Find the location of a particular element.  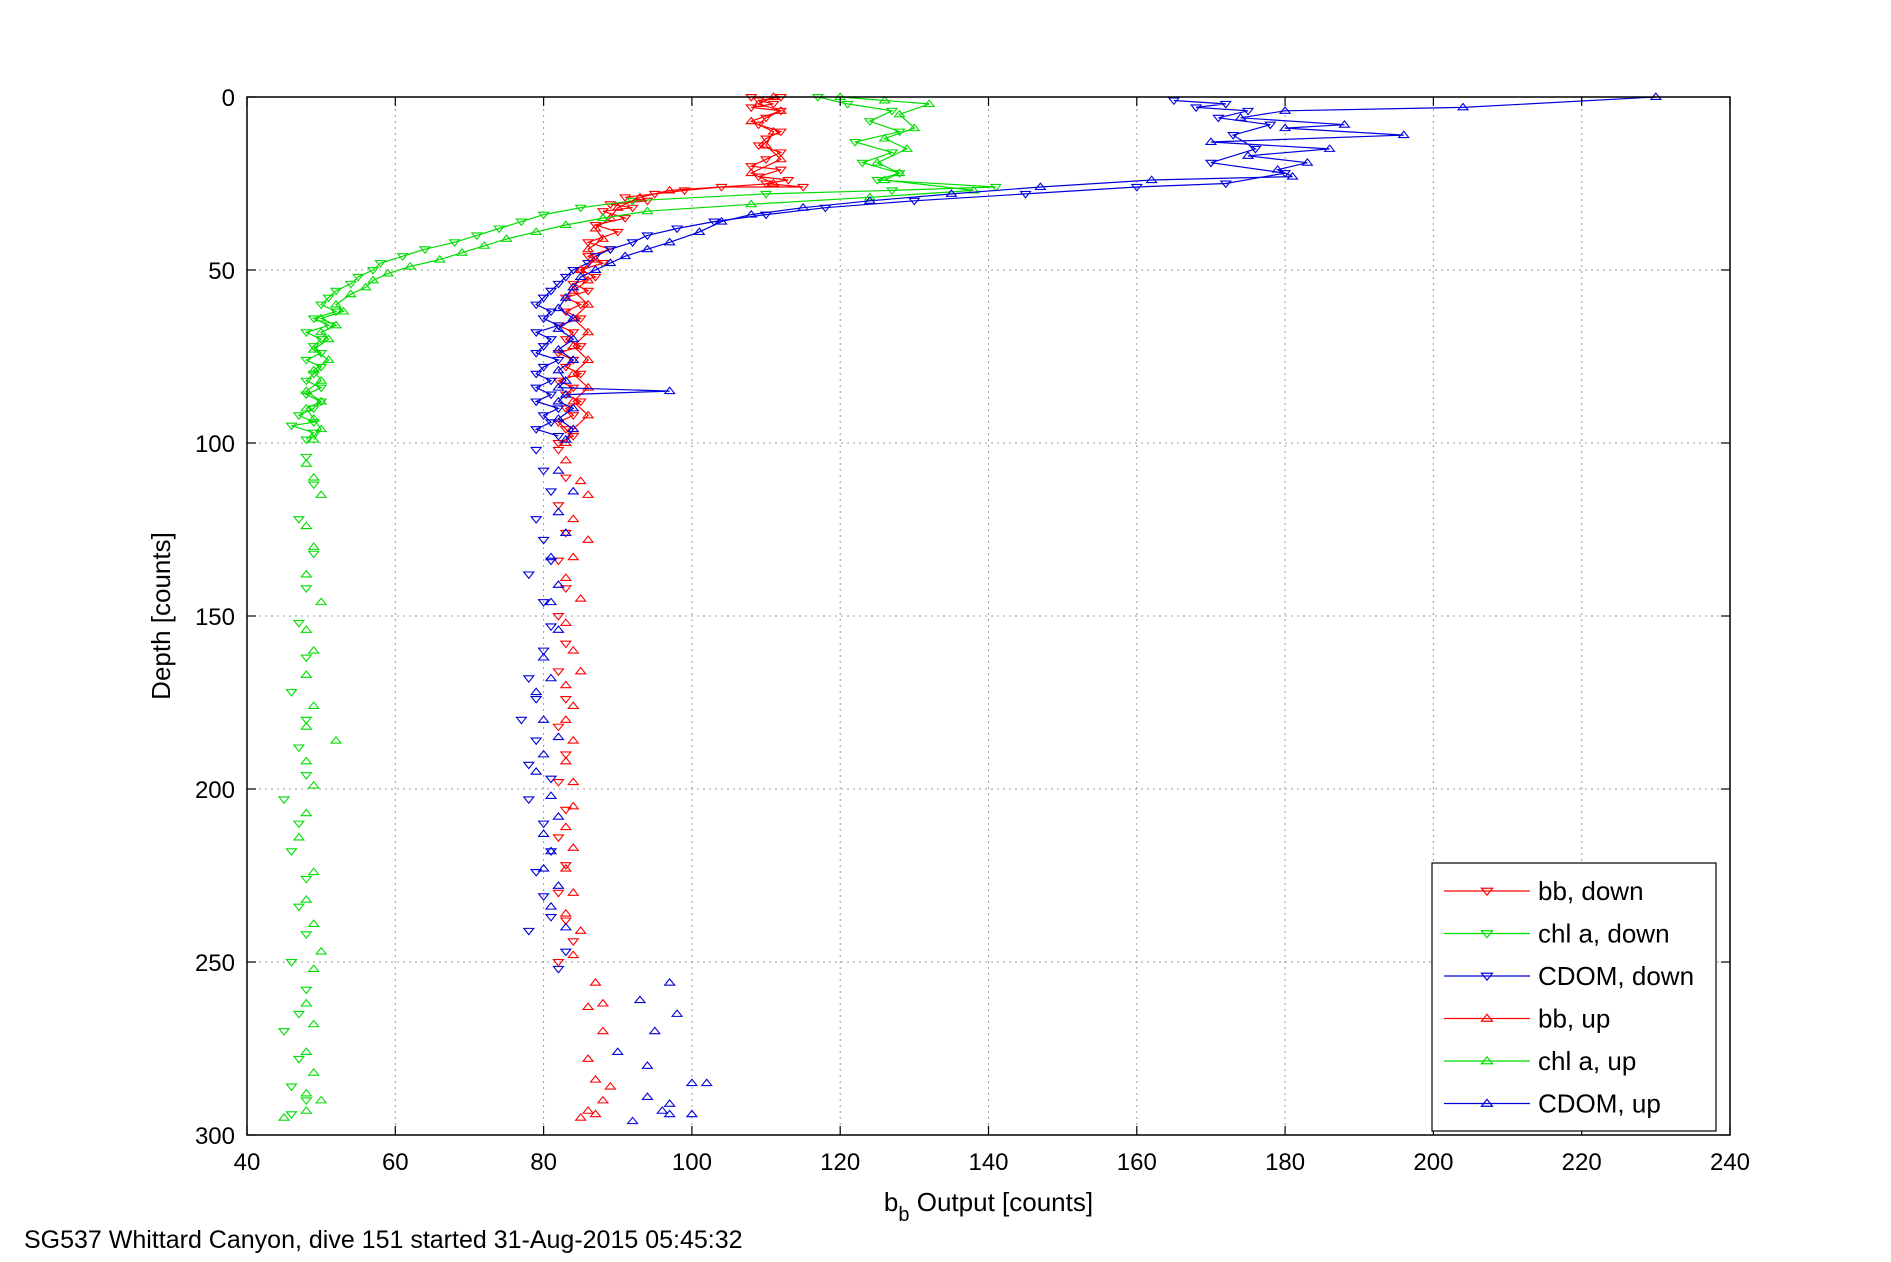

legend-item: CDOM, up is located at coordinates (1552, 1104).